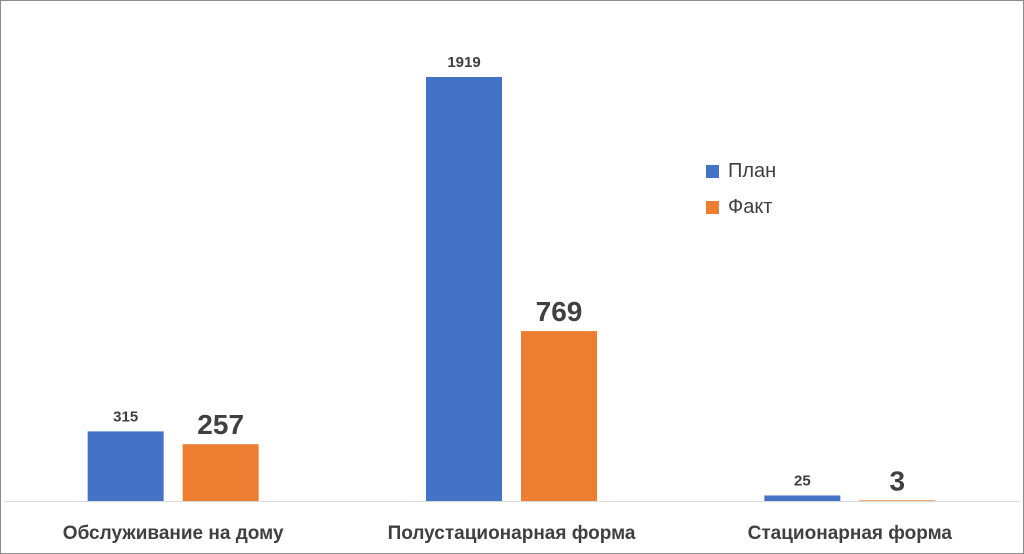 The image size is (1024, 554). Describe the element at coordinates (802, 498) in the screenshot. I see `bar-plan-stationary` at that location.